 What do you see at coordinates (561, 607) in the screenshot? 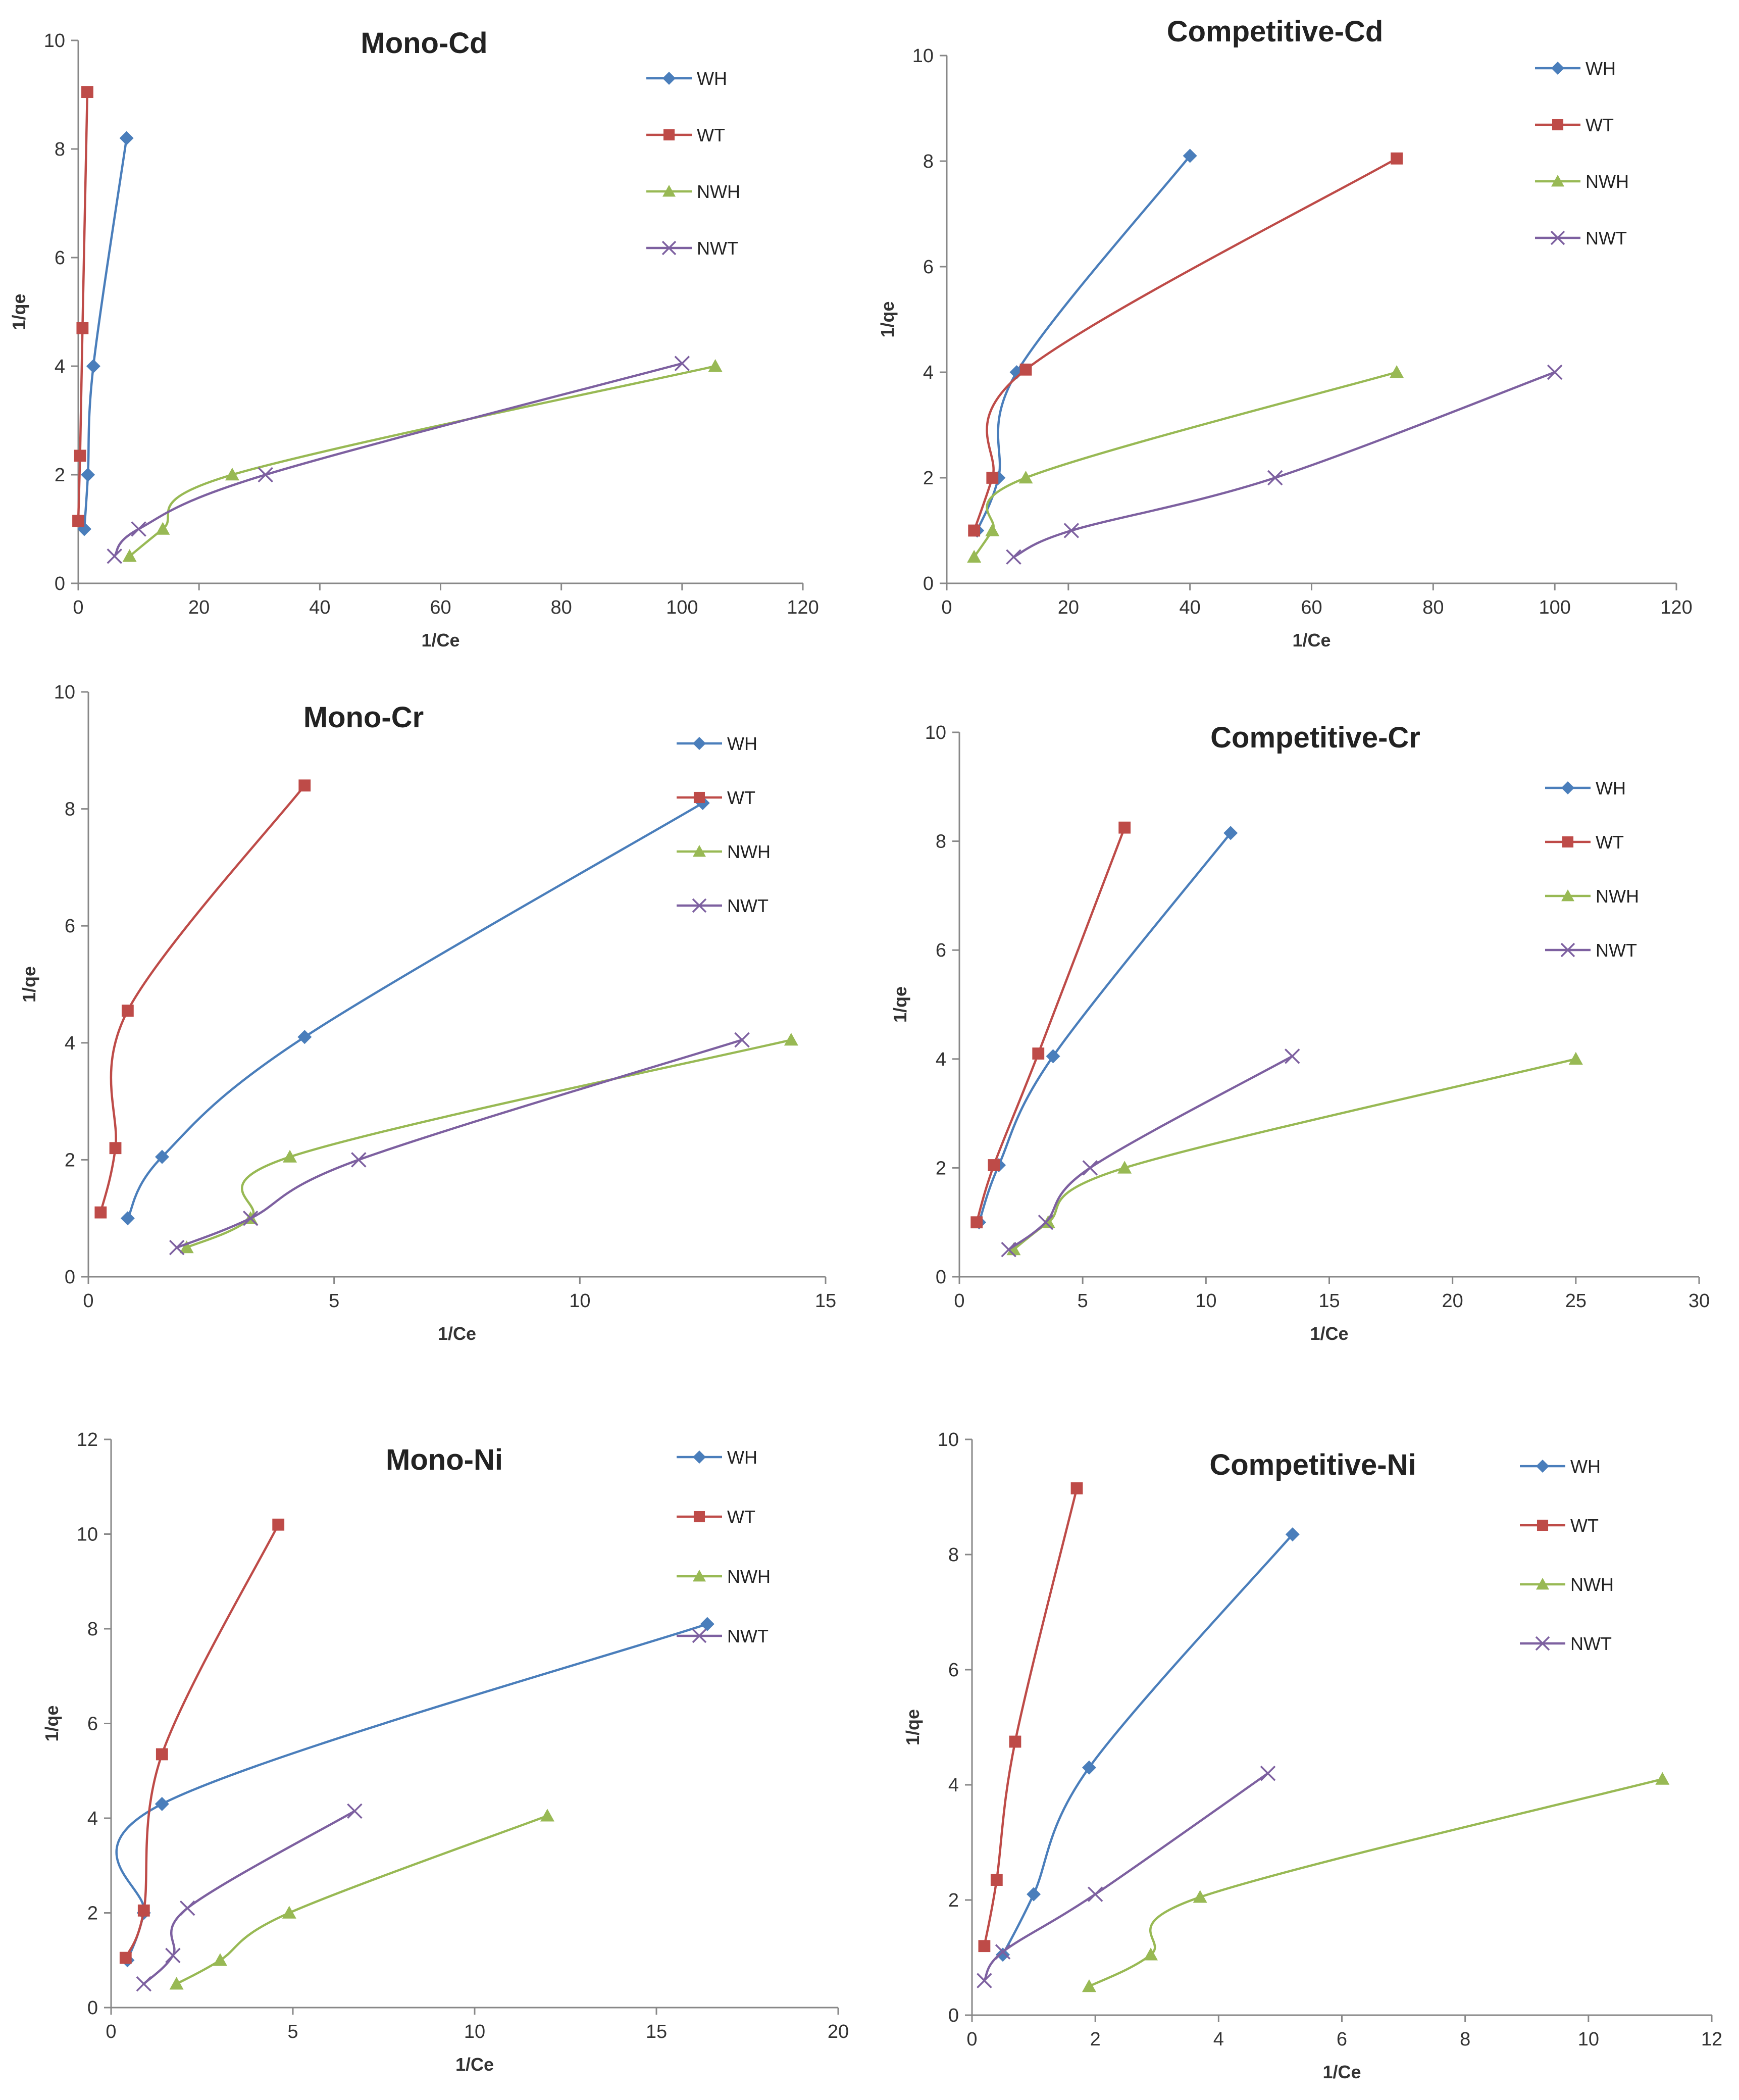
I see `x-tick-label: 80` at bounding box center [561, 607].